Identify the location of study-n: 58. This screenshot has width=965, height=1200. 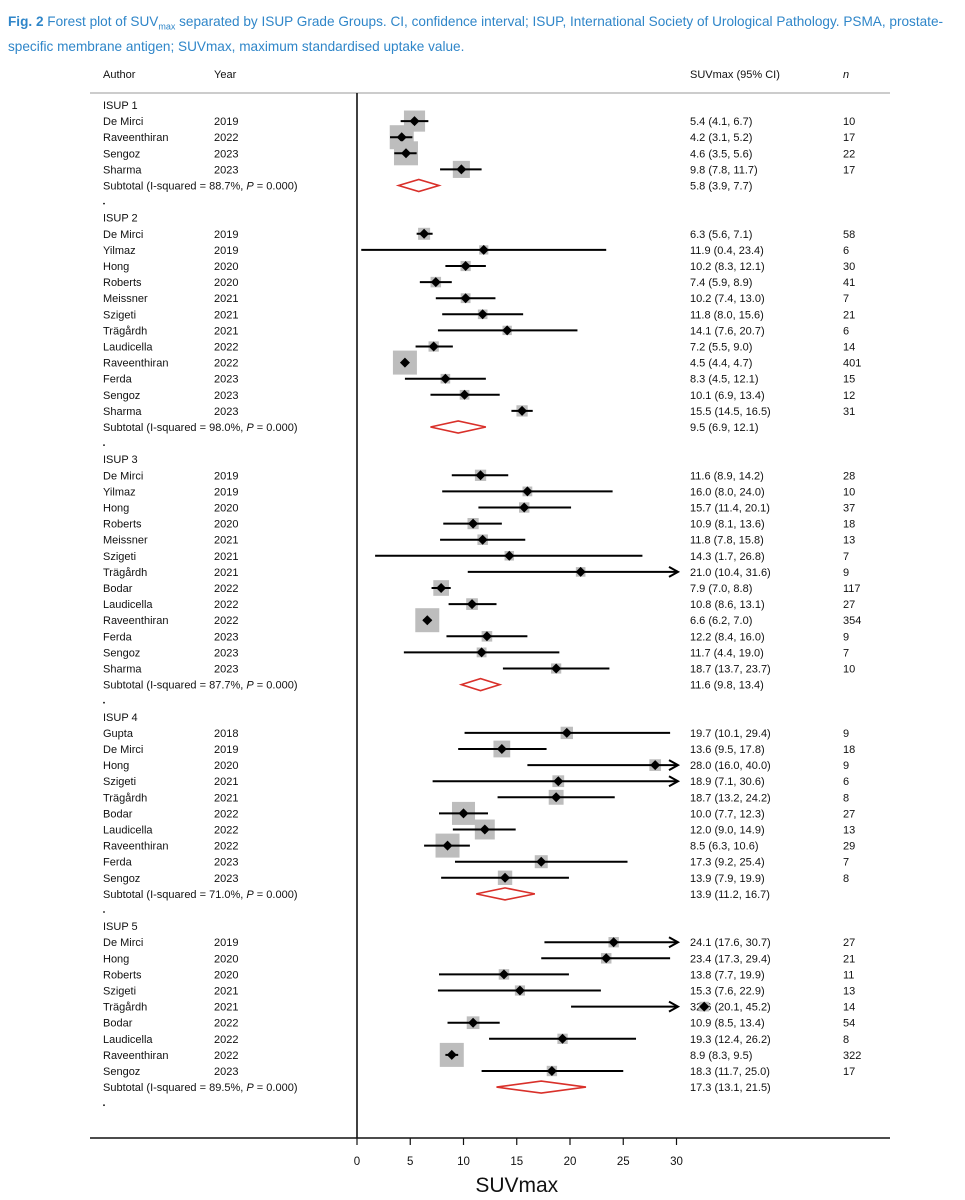
(849, 235).